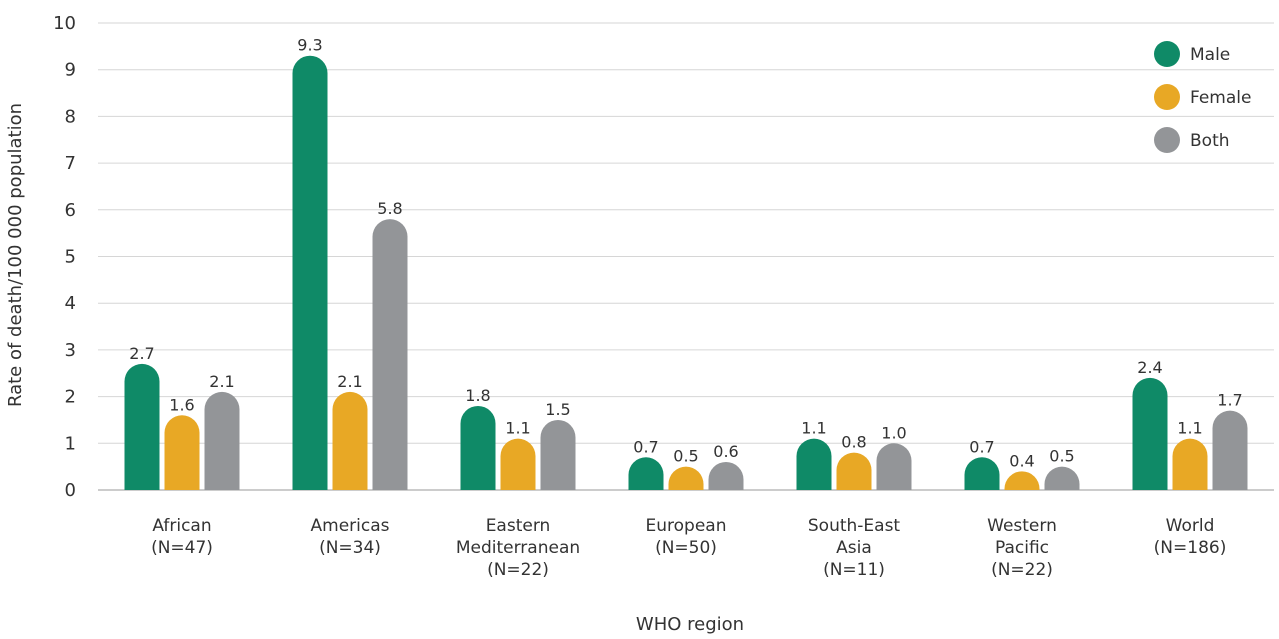  I want to click on y-tick-label: 6, so click(70, 210).